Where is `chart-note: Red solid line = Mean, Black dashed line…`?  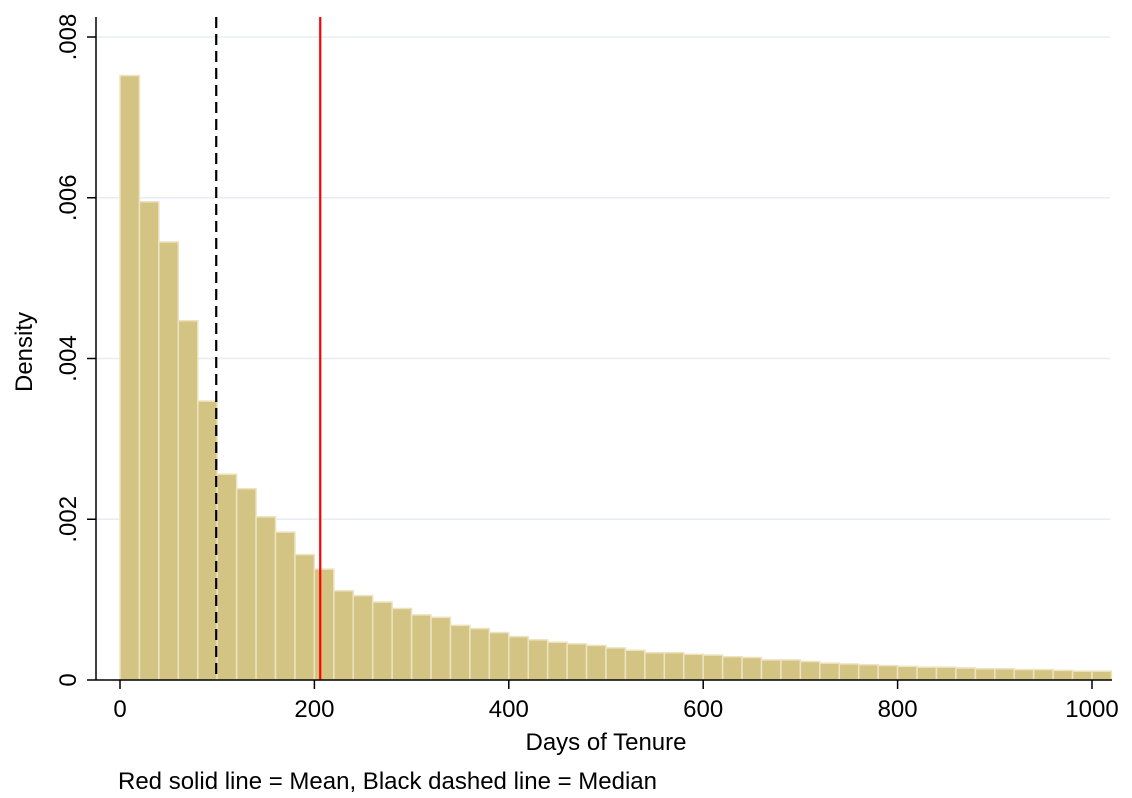 chart-note: Red solid line = Mean, Black dashed line… is located at coordinates (387, 781).